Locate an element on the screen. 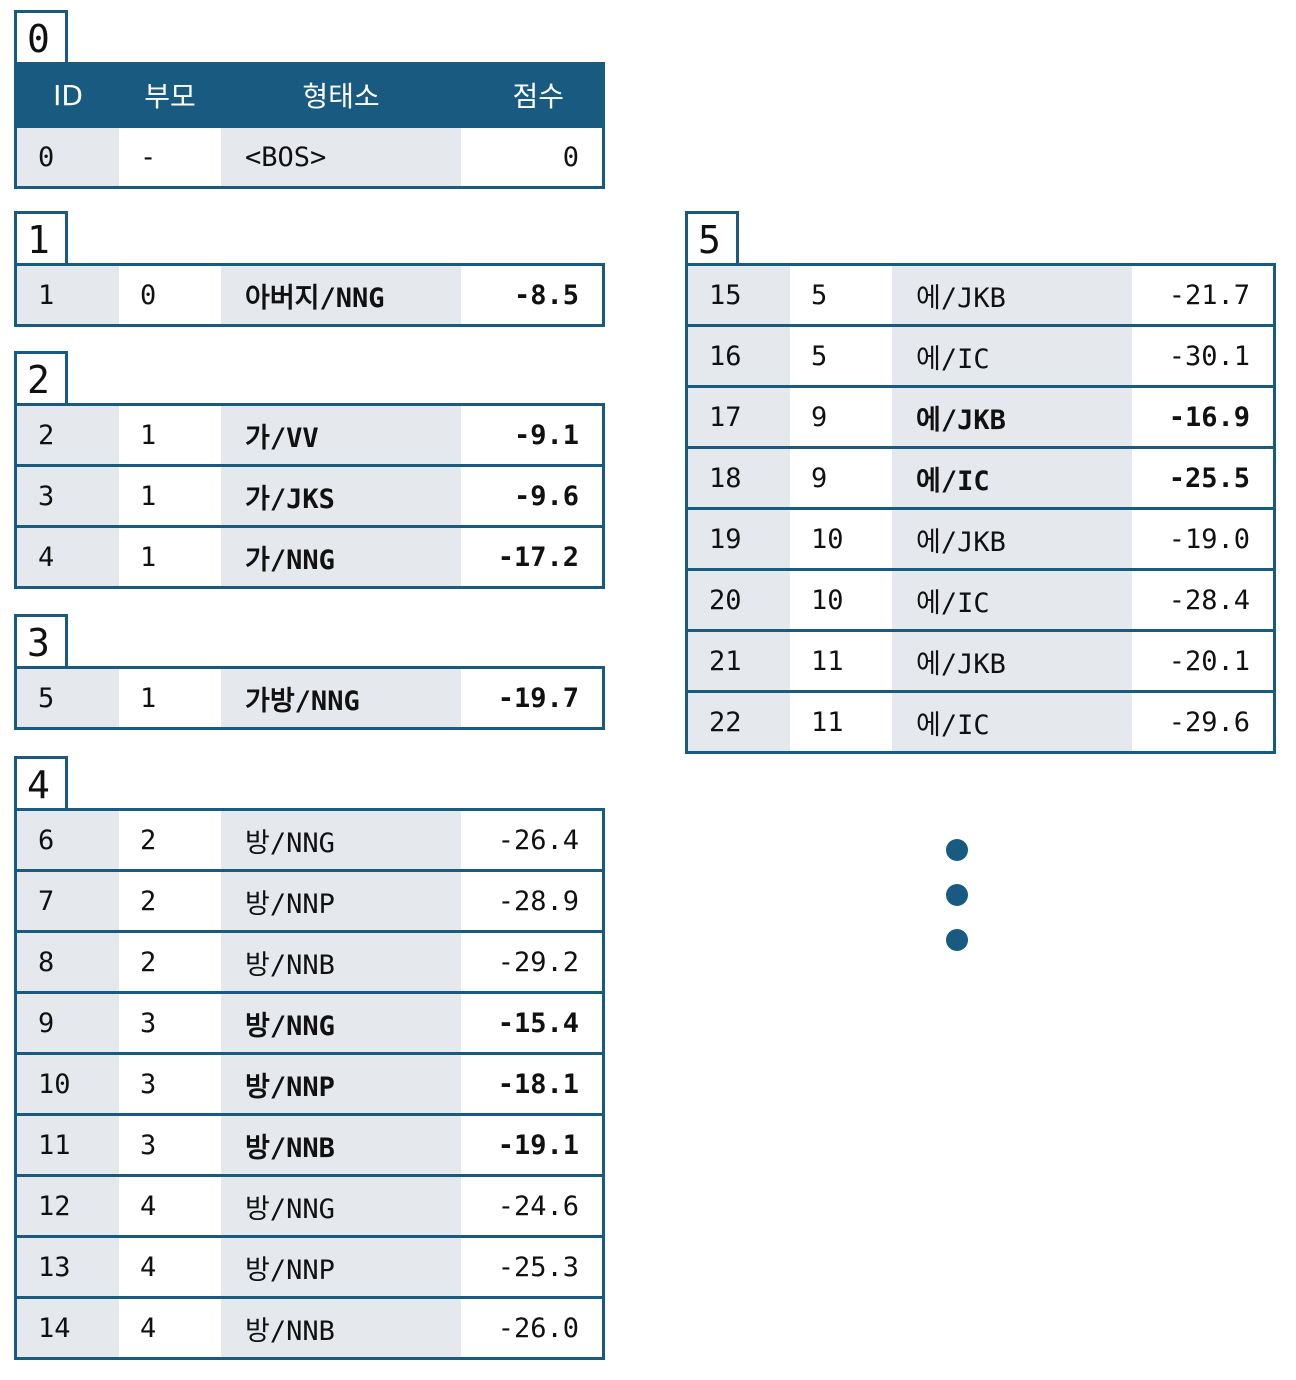 This screenshot has height=1380, width=1296. table-row: 15 5 에/JKB -21.7 is located at coordinates (980, 295).